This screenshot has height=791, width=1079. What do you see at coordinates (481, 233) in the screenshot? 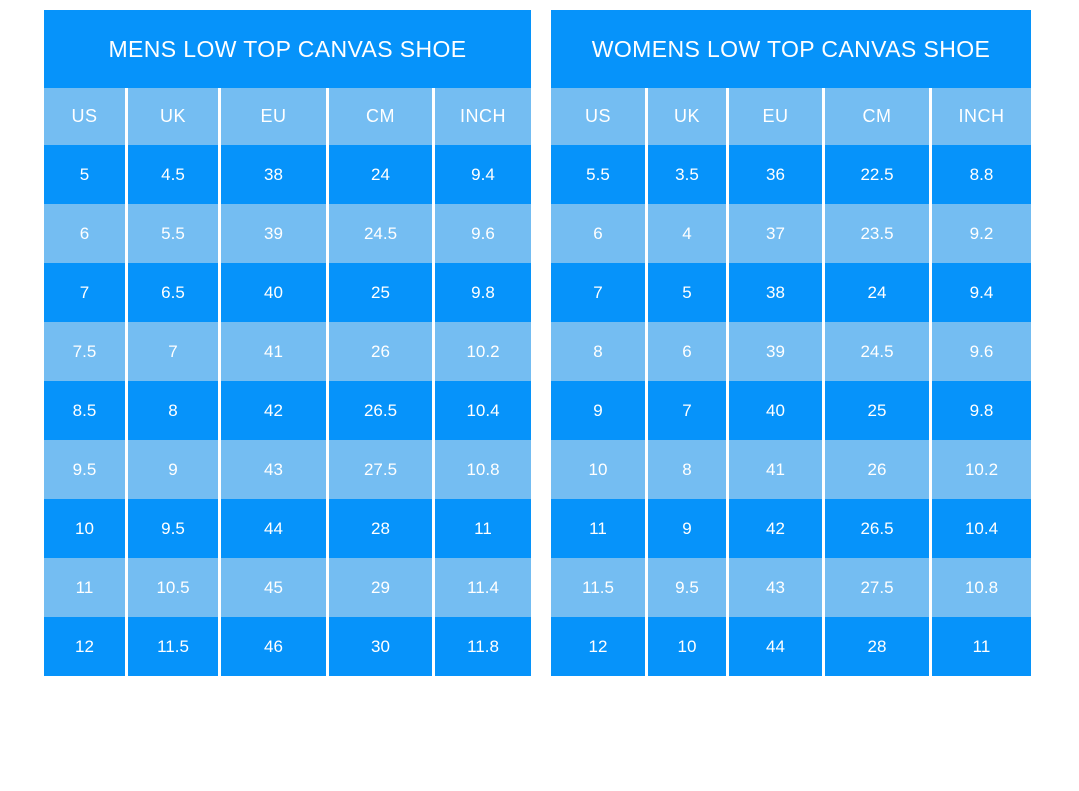
I see `cell-inch: 9.6` at bounding box center [481, 233].